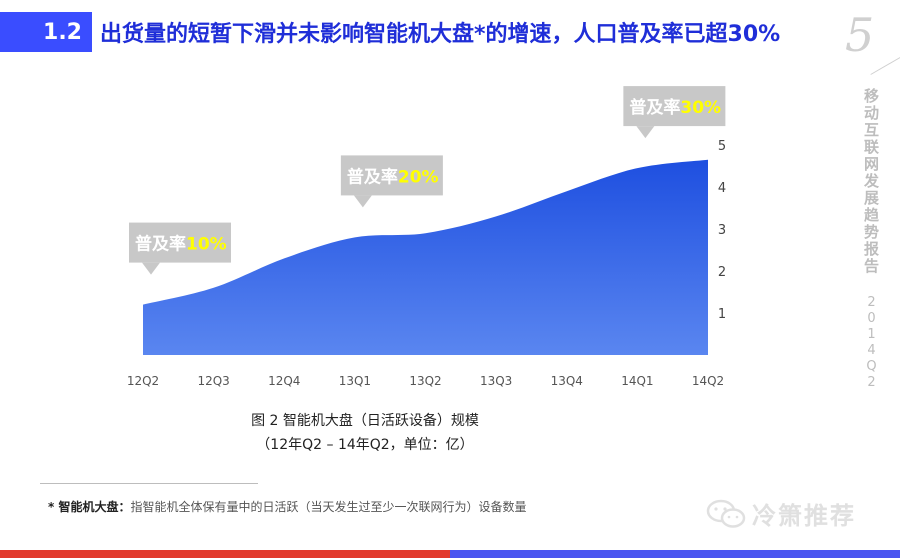 Image resolution: width=900 pixels, height=558 pixels. What do you see at coordinates (722, 188) in the screenshot?
I see `y-tick-label: 4` at bounding box center [722, 188].